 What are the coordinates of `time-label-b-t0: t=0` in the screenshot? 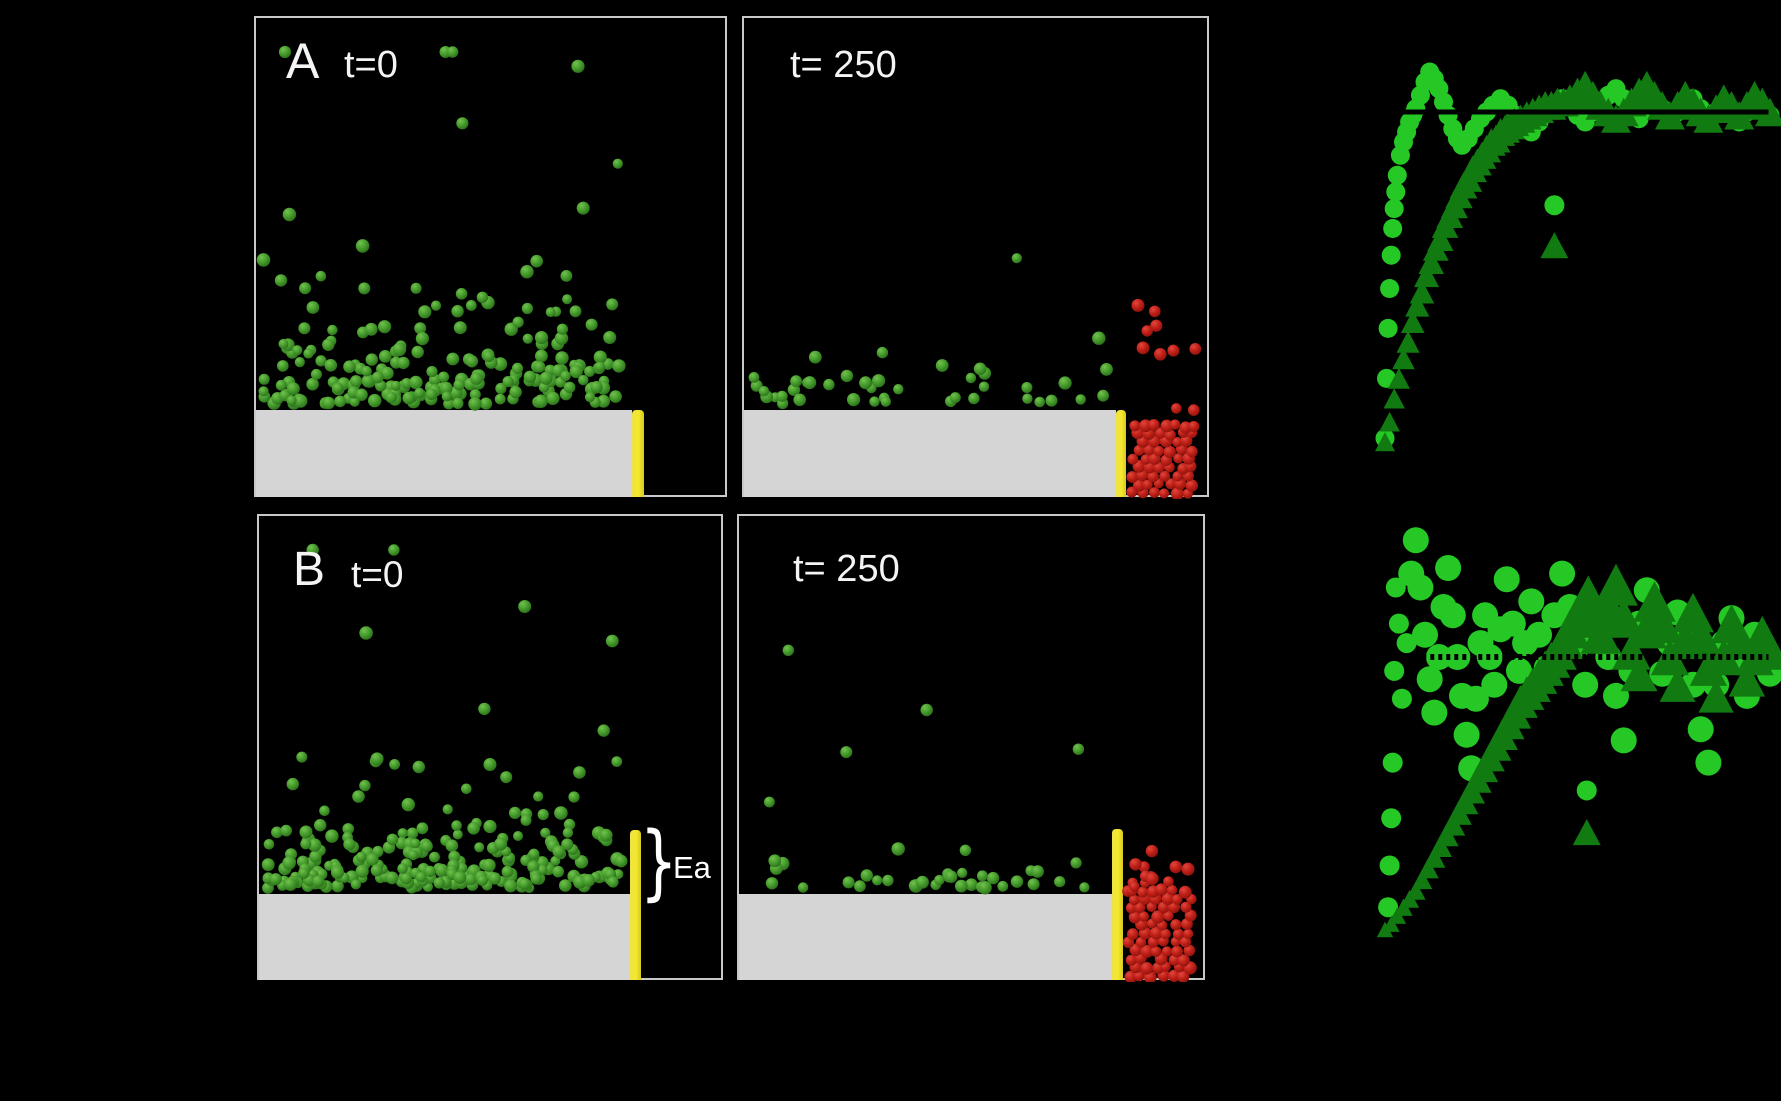 It's located at (377, 574).